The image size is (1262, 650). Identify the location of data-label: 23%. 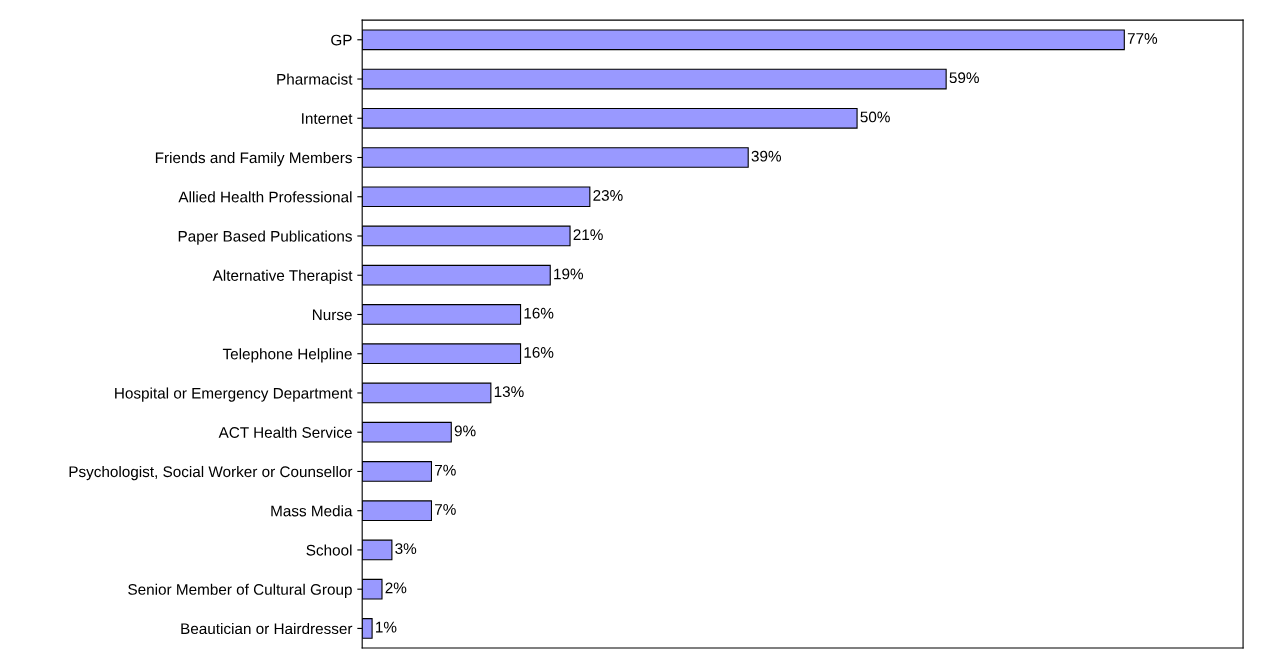
(608, 195).